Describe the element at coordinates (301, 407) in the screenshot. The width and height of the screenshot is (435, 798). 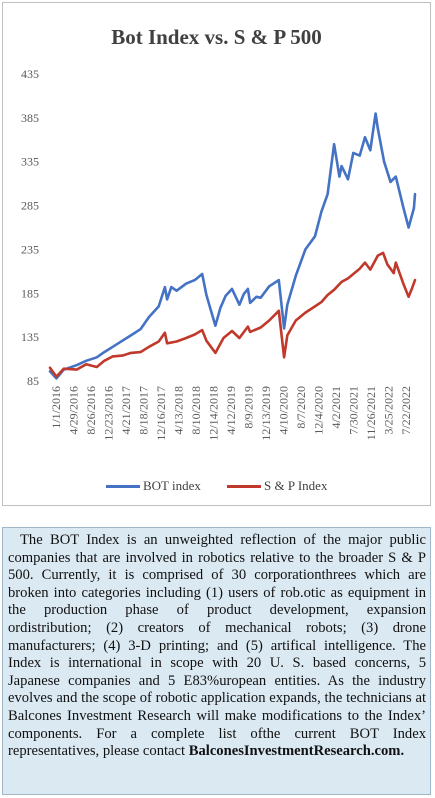
I see `x-tick-label: 8/7/2020` at that location.